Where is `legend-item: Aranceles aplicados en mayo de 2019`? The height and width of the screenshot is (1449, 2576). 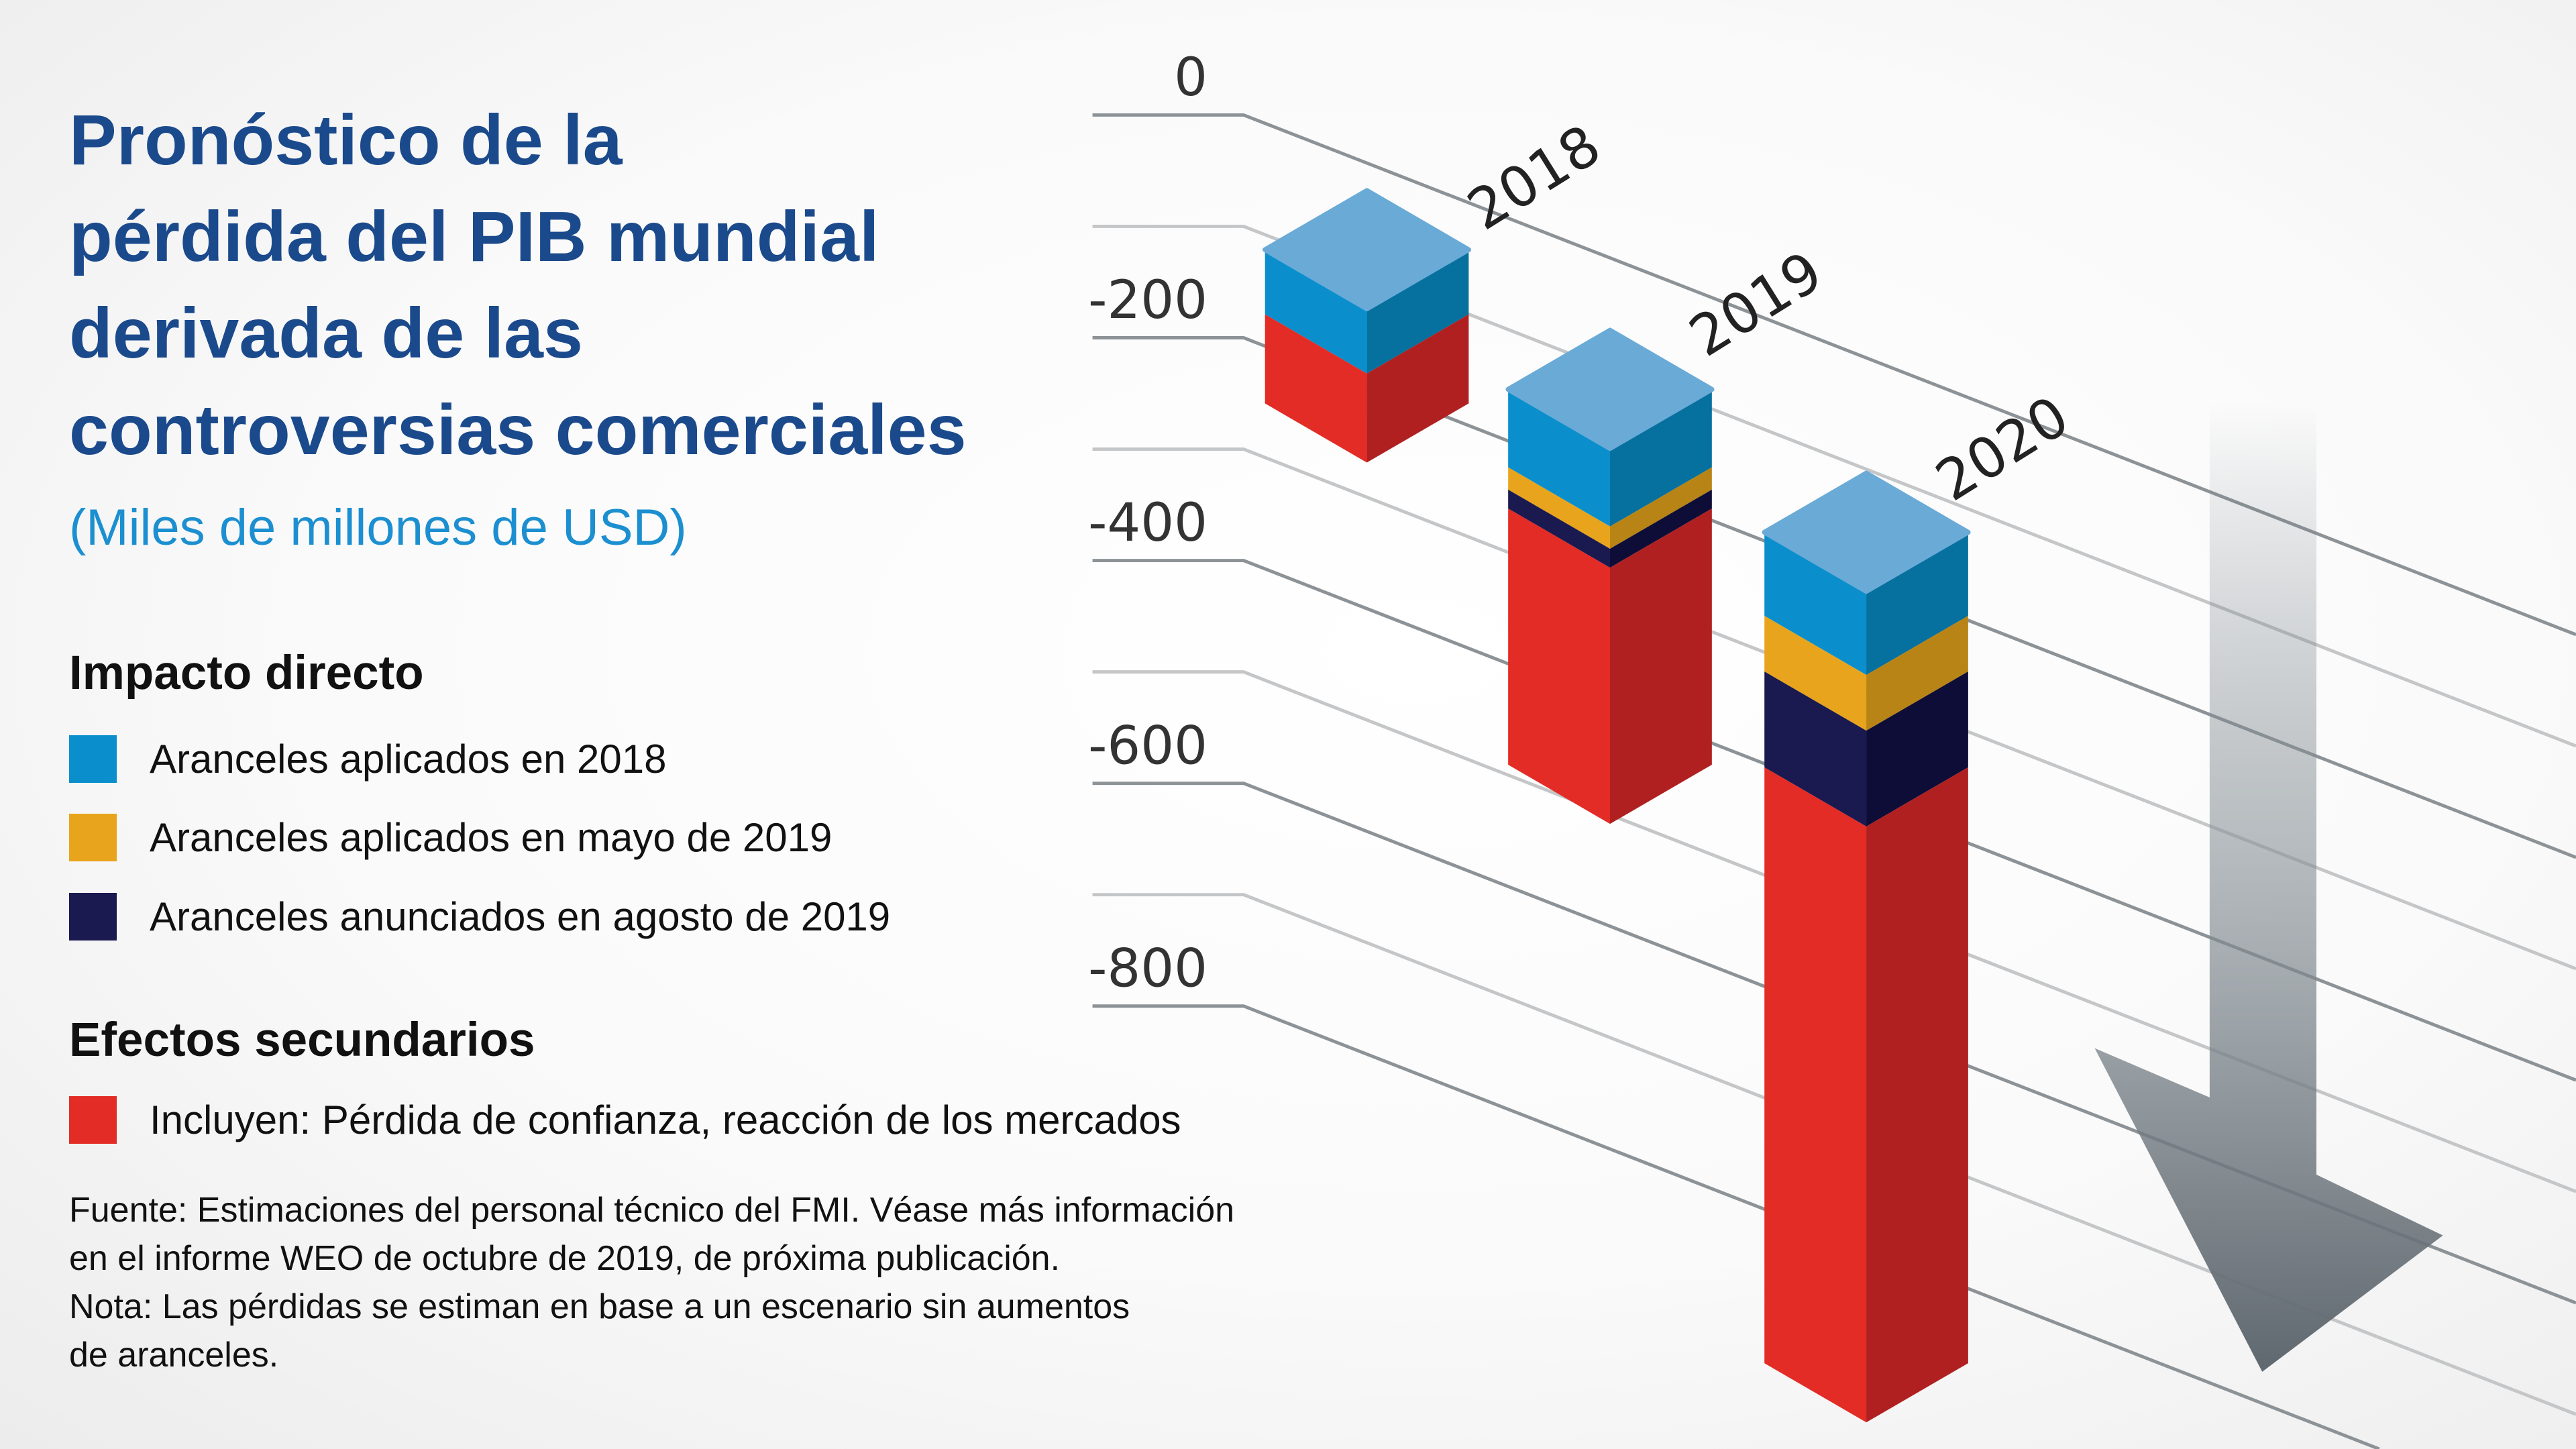 legend-item: Aranceles aplicados en mayo de 2019 is located at coordinates (450, 837).